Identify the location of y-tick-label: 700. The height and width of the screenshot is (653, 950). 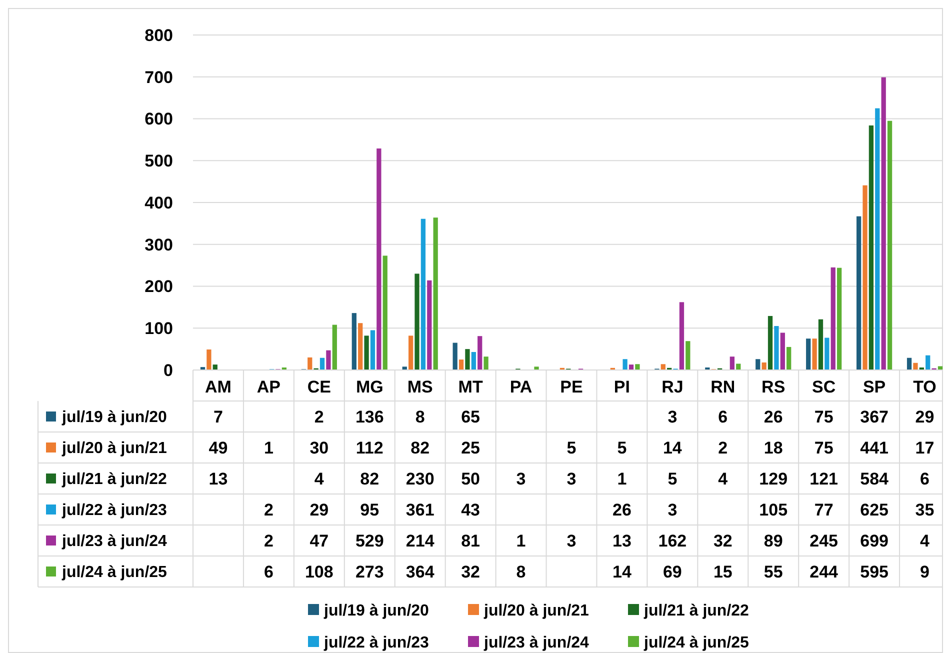
(158, 77).